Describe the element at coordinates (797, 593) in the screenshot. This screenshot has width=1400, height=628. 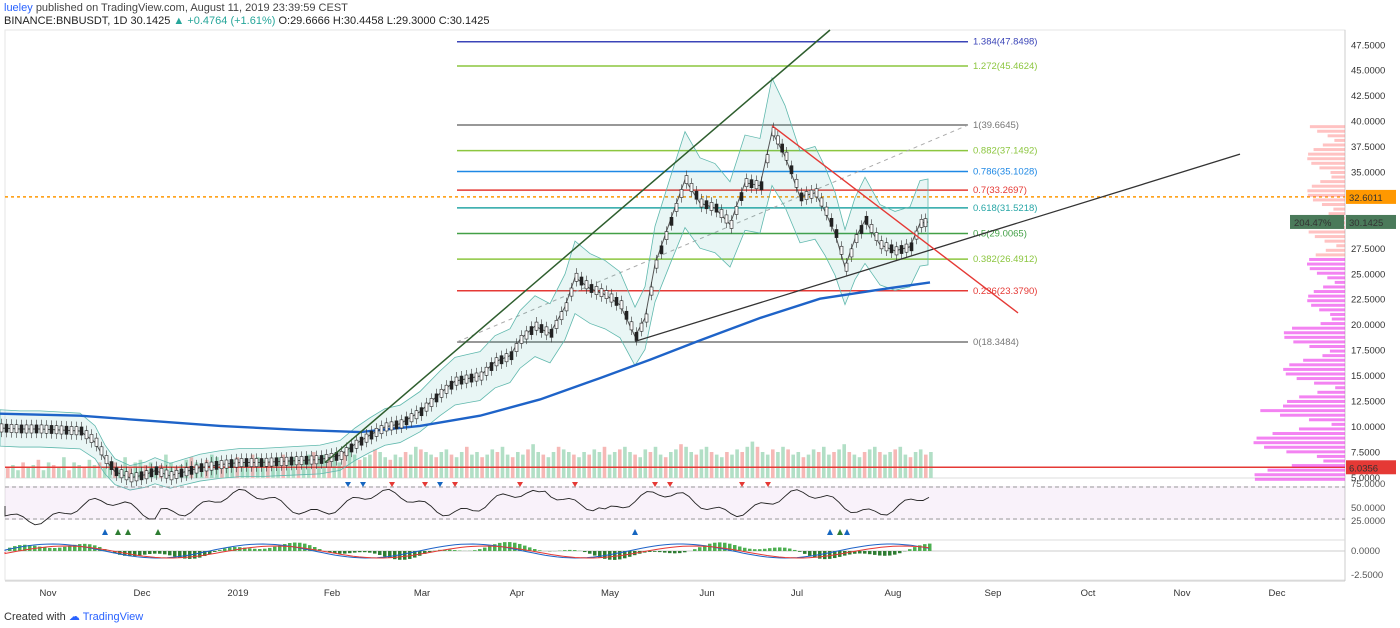
I see `time-tick-label: Jul` at that location.